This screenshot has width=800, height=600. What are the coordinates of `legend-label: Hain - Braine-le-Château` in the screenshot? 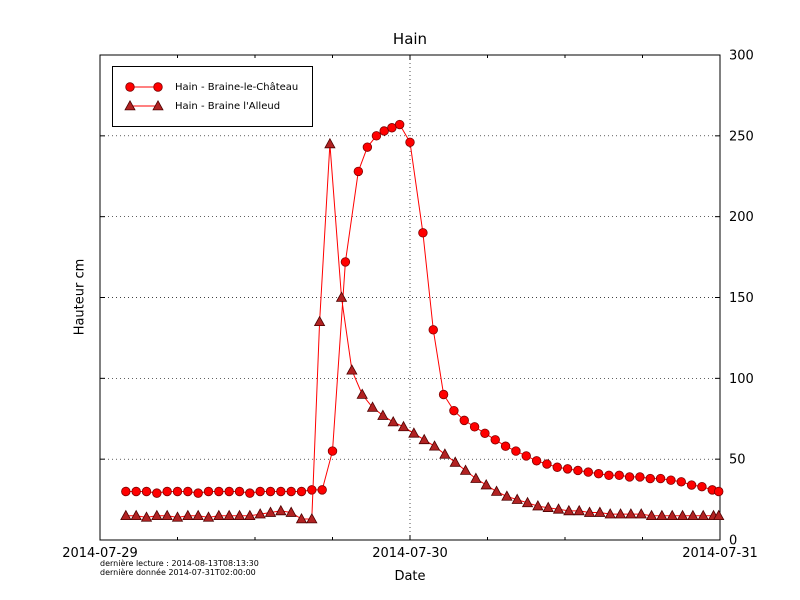 It's located at (237, 87).